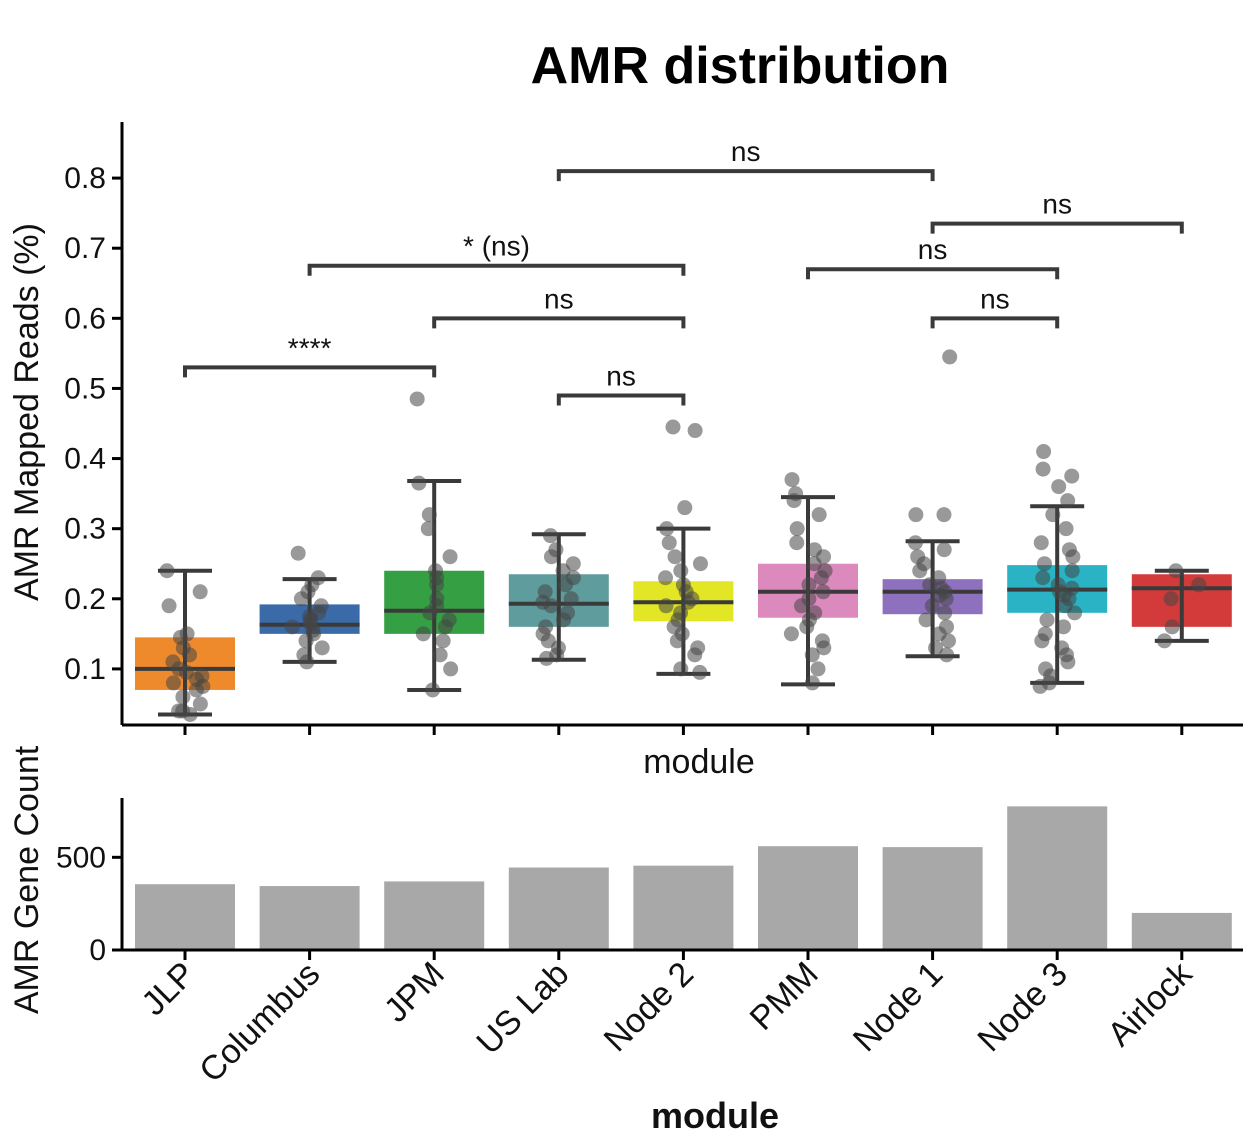 This screenshot has height=1146, width=1243. I want to click on x-tick-label-node-2: Node 2, so click(649, 1007).